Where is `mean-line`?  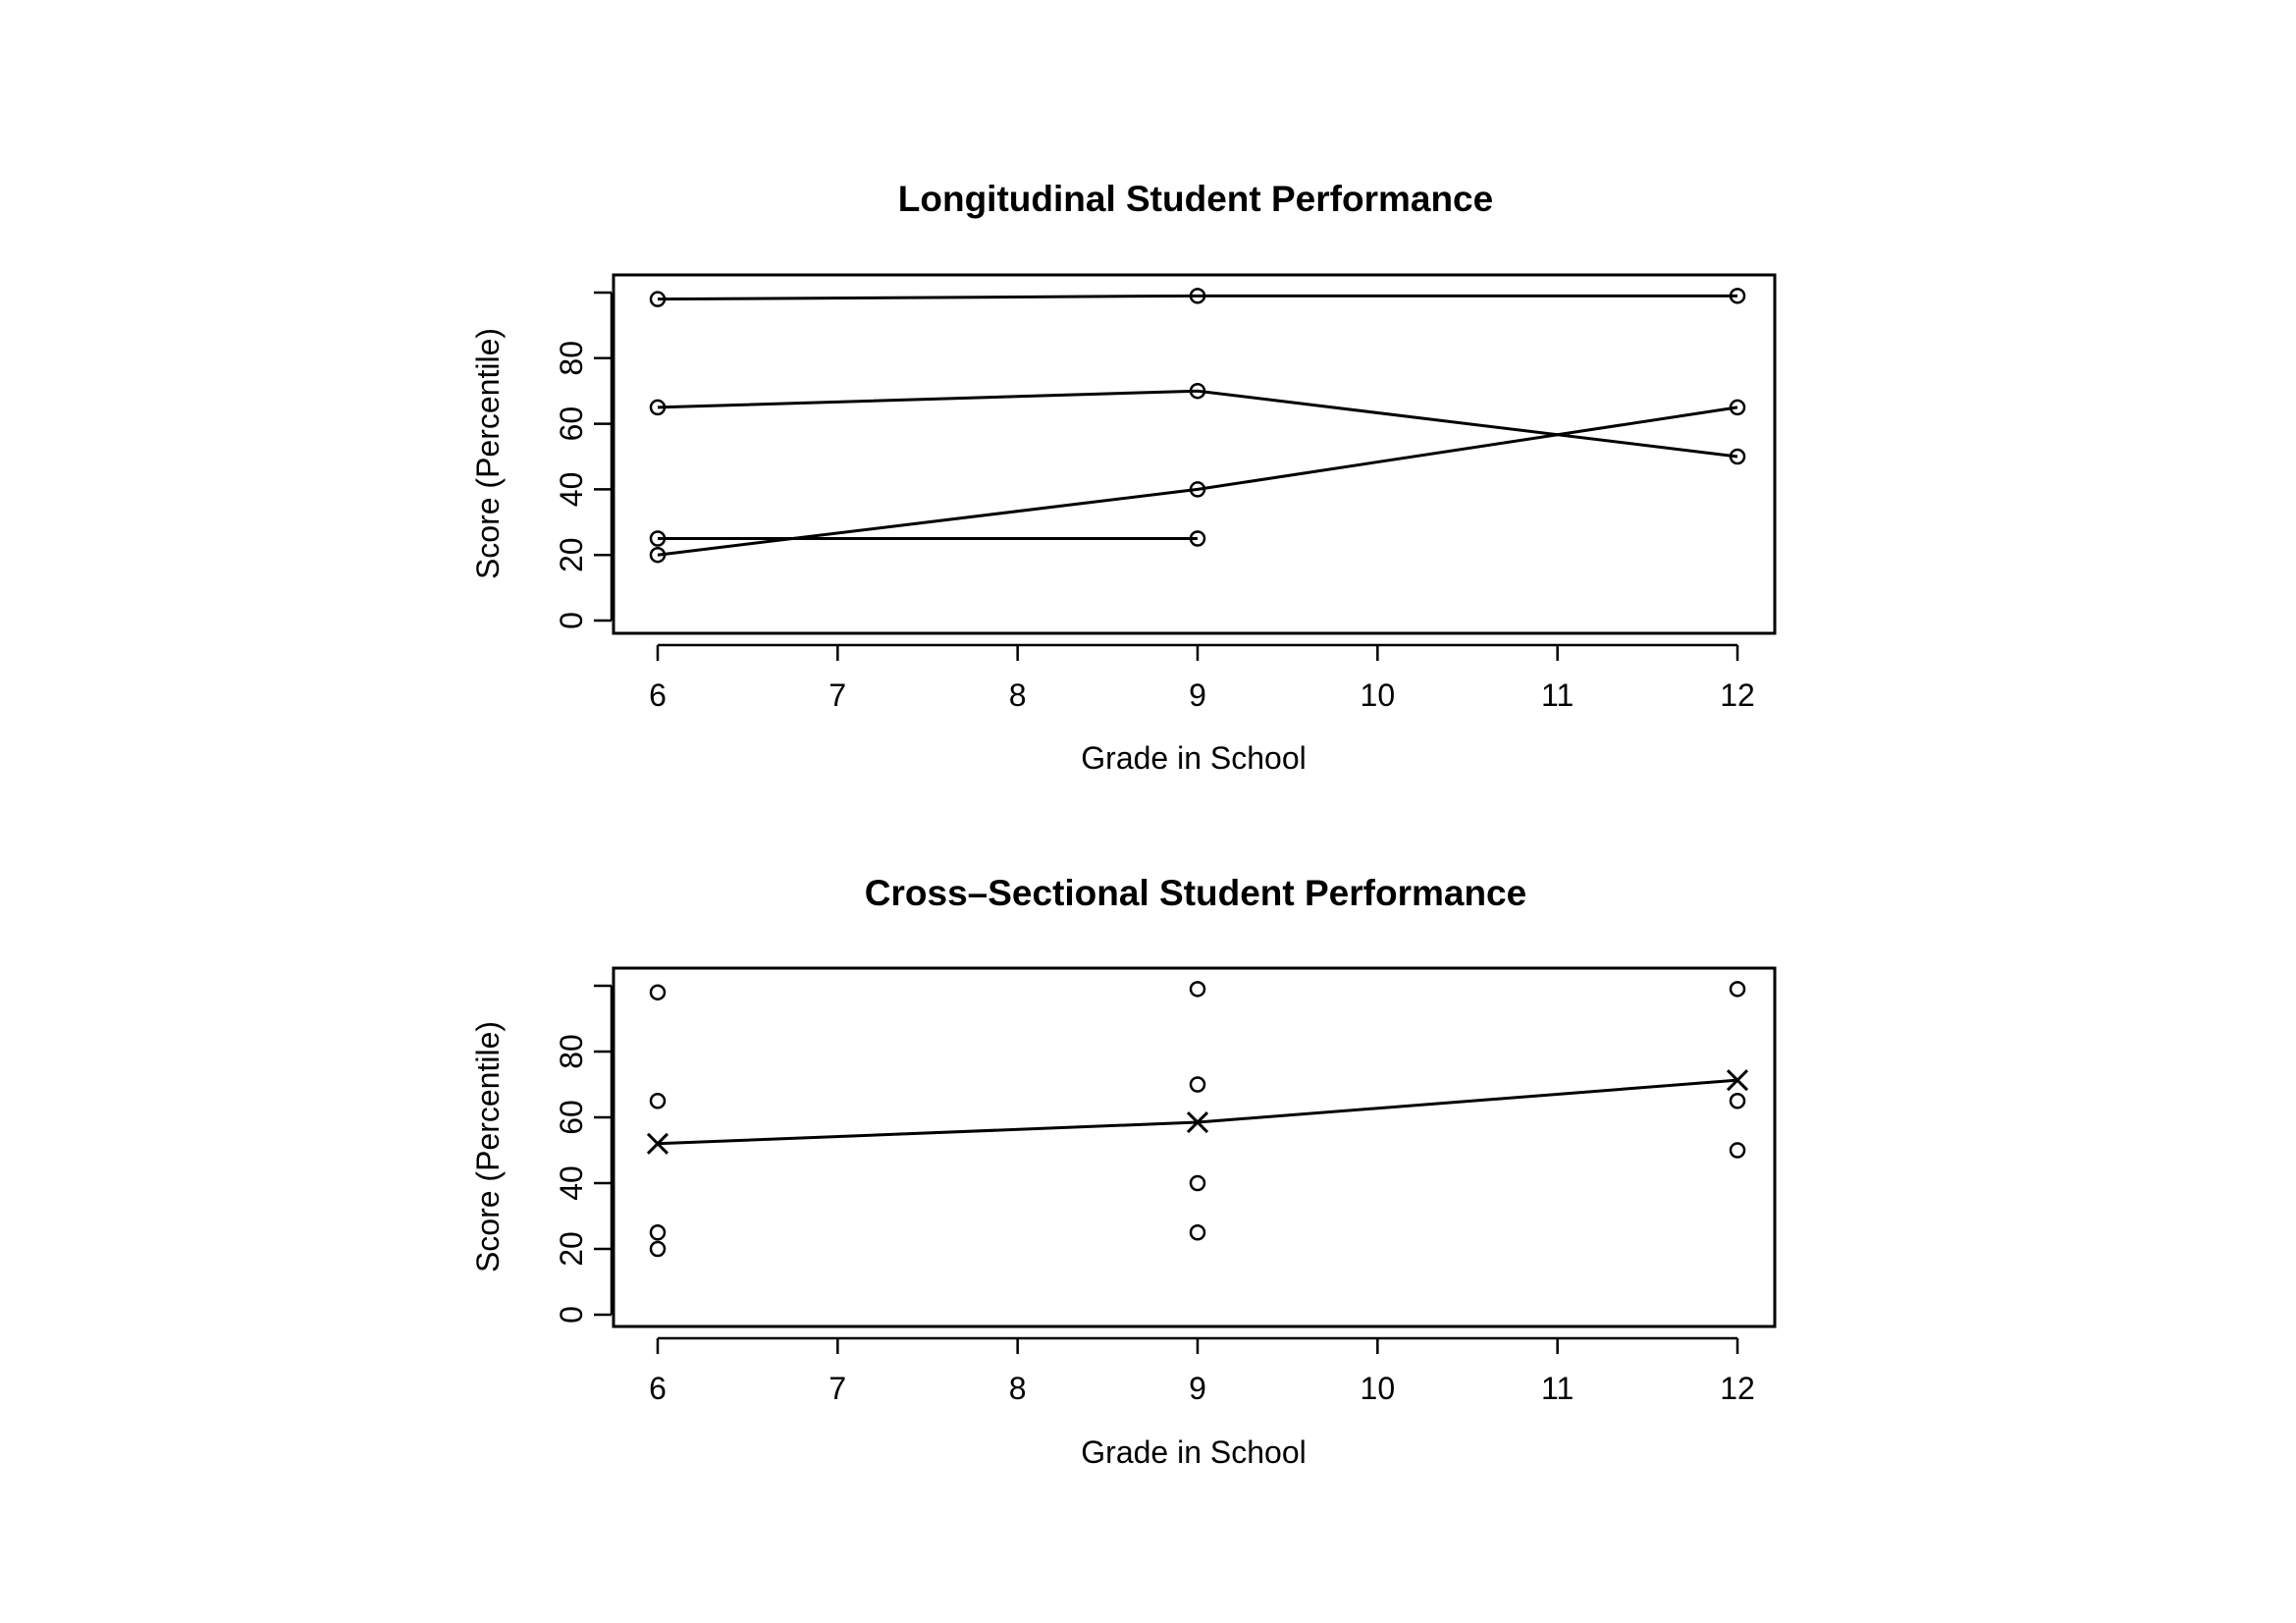
mean-line is located at coordinates (1197, 1112).